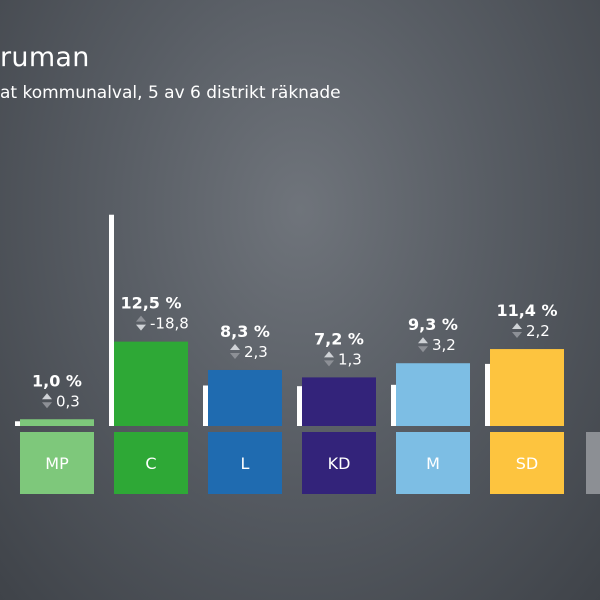 The image size is (600, 600). What do you see at coordinates (256, 352) in the screenshot?
I see `change-label-l: 2,3` at bounding box center [256, 352].